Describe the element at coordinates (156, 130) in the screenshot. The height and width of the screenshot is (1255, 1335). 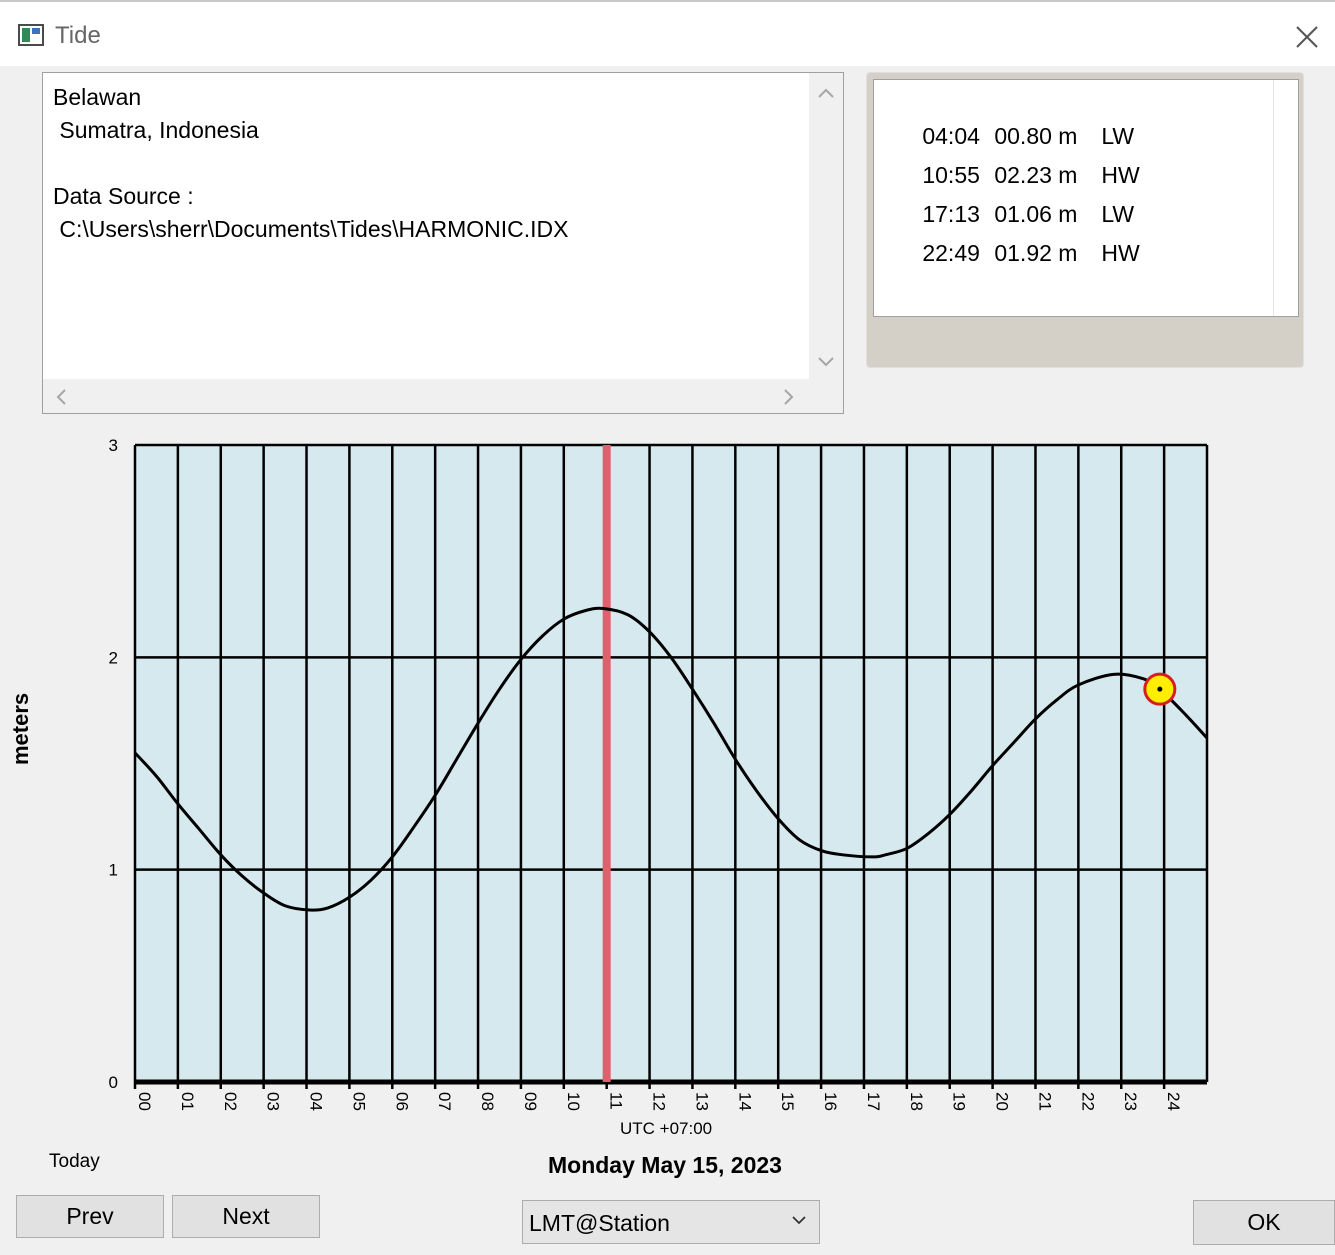
I see `station-region: Sumatra, Indonesia` at that location.